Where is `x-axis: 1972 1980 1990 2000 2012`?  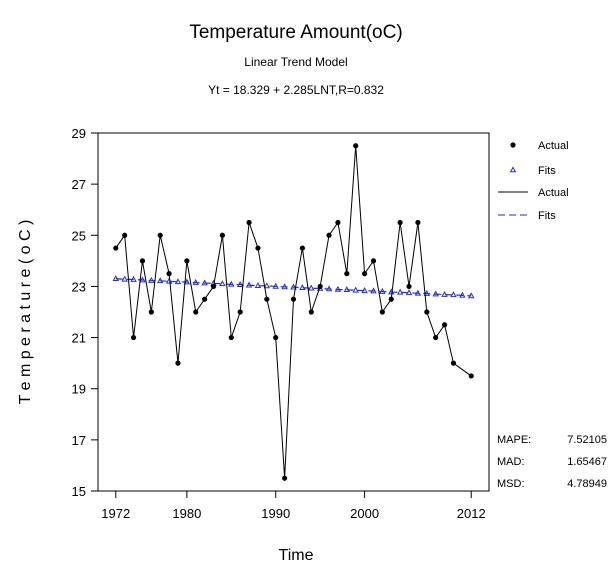 x-axis: 1972 1980 1990 2000 2012 is located at coordinates (293, 506).